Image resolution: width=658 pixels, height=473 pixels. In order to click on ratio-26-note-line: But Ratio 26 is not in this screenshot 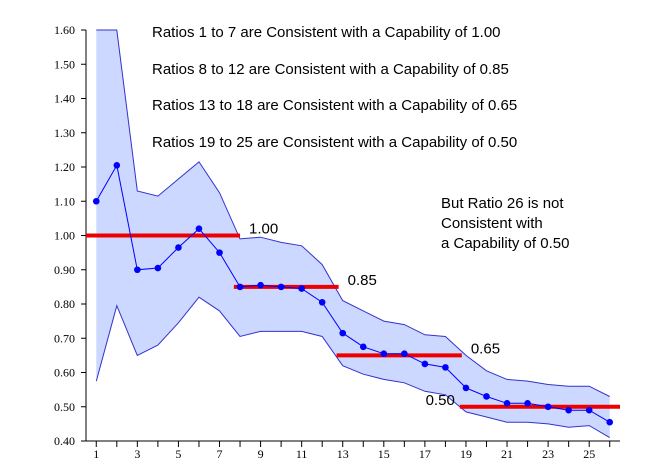, I will do `click(502, 203)`.